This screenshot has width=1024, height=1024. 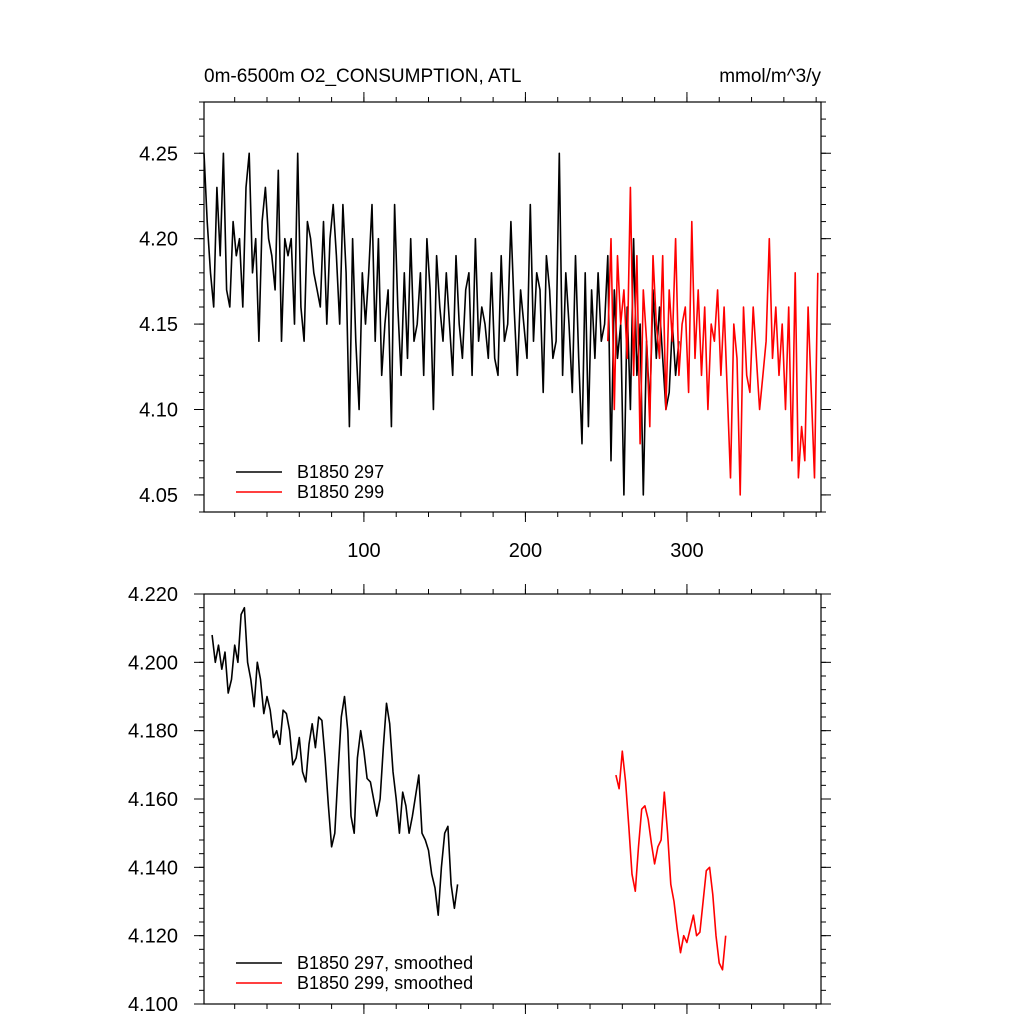 What do you see at coordinates (770, 76) in the screenshot?
I see `top-chart-units: mmol/m^3/y` at bounding box center [770, 76].